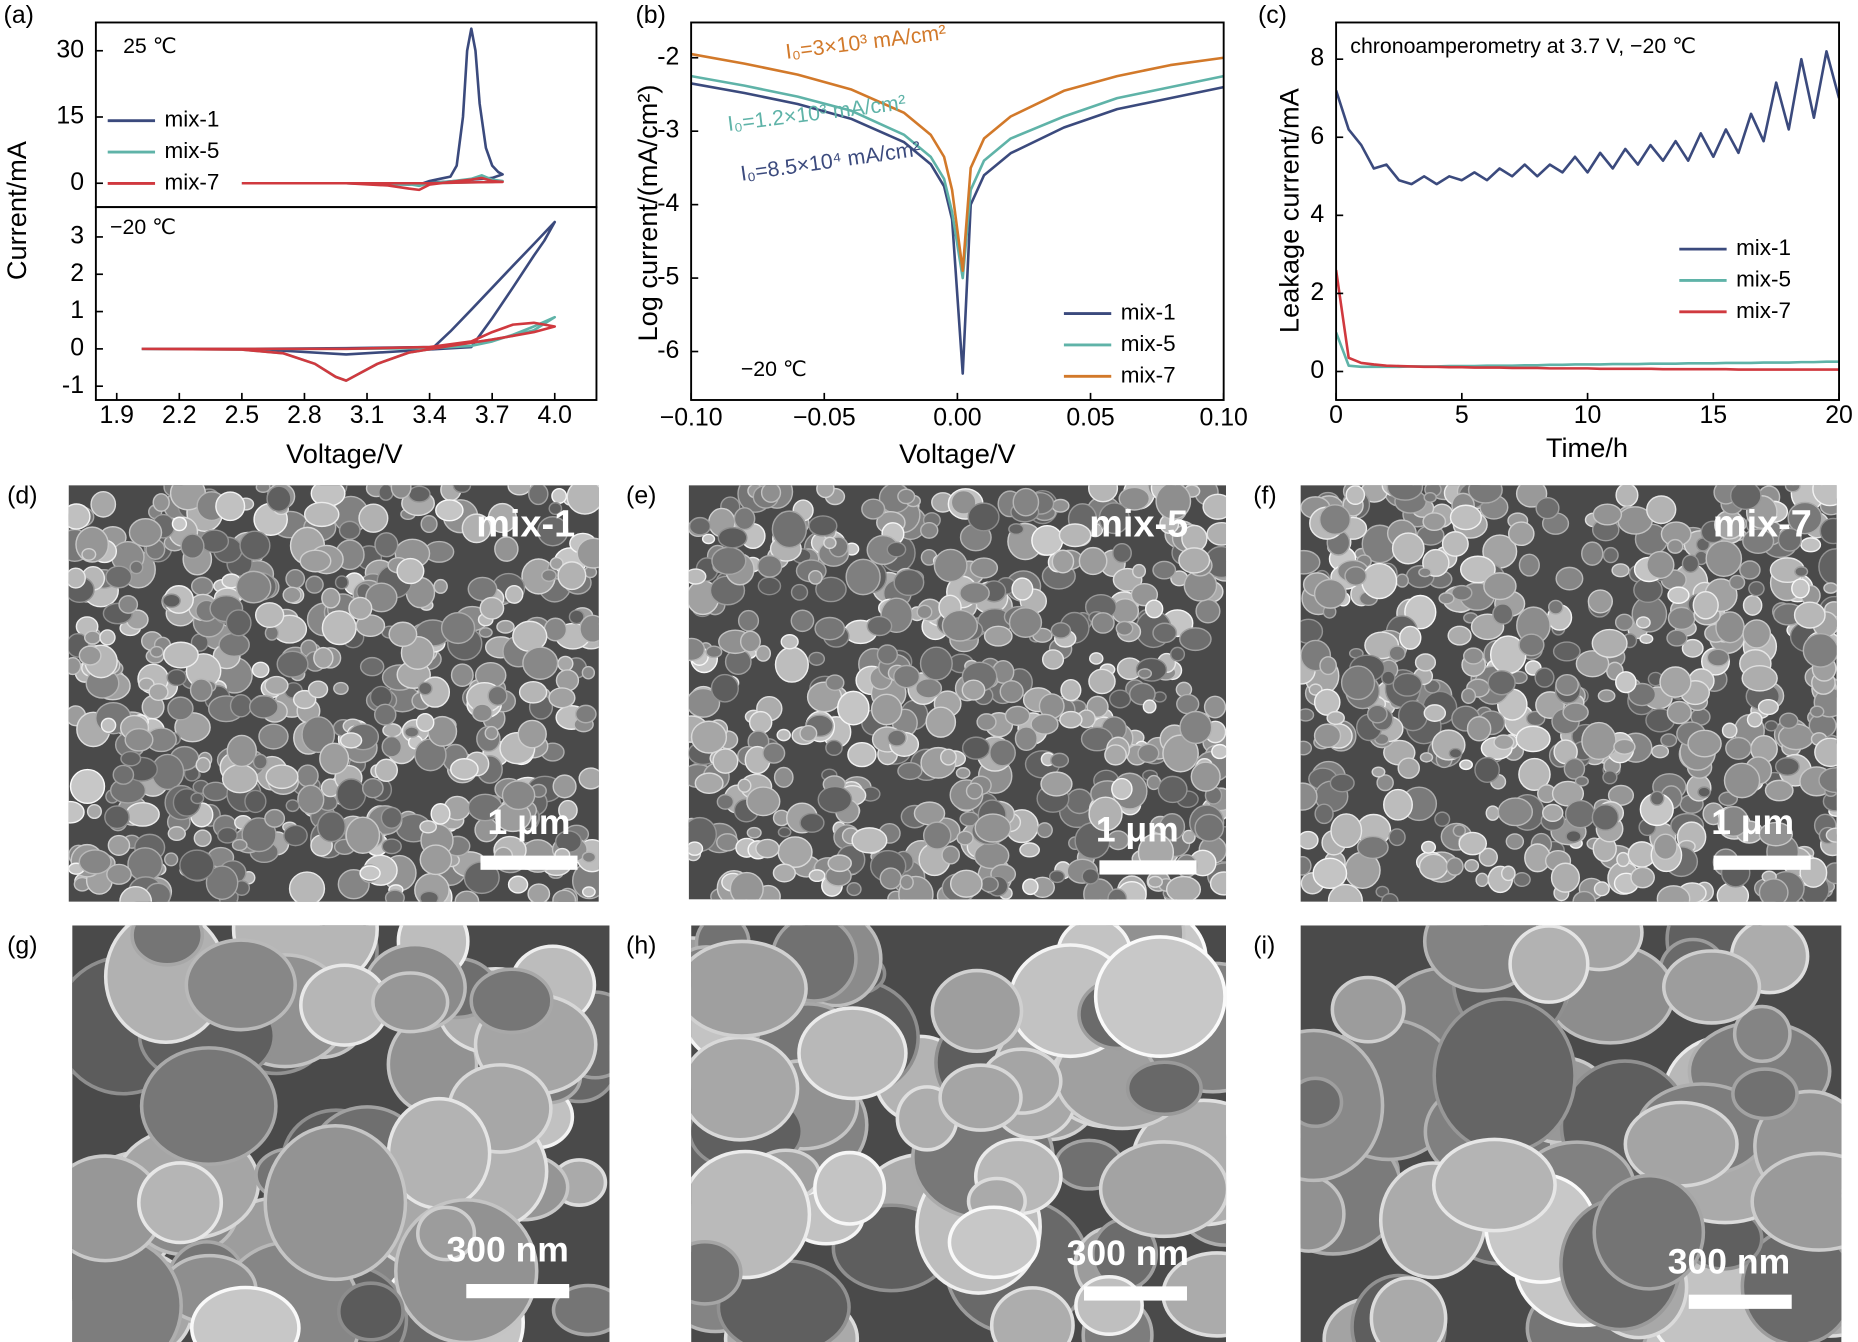 The height and width of the screenshot is (1342, 1858). What do you see at coordinates (1128, 1253) in the screenshot?
I see `scale-bar-label: 300 nm` at bounding box center [1128, 1253].